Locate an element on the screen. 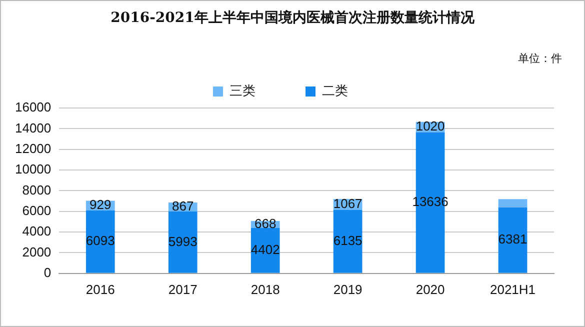 The width and height of the screenshot is (585, 327). data-label: 1020 is located at coordinates (430, 126).